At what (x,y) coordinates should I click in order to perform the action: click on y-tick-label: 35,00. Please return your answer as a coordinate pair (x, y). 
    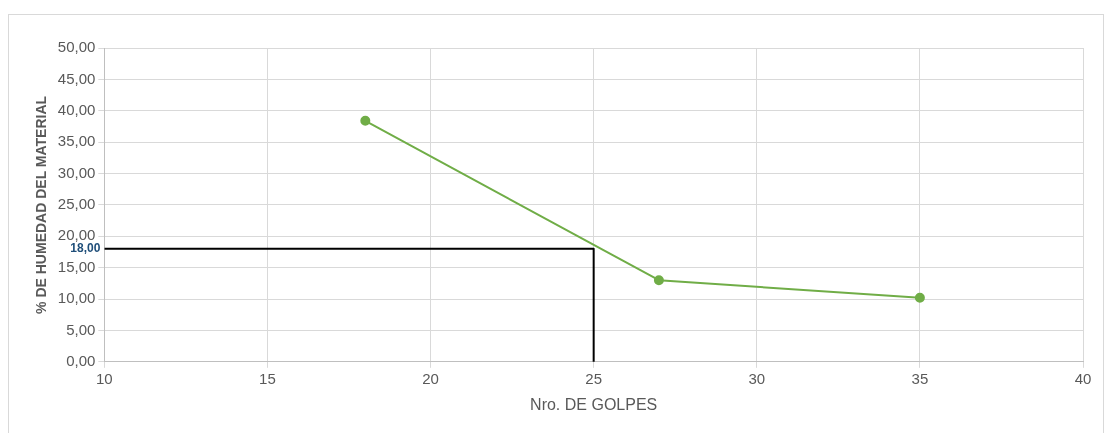
    Looking at the image, I should click on (76, 141).